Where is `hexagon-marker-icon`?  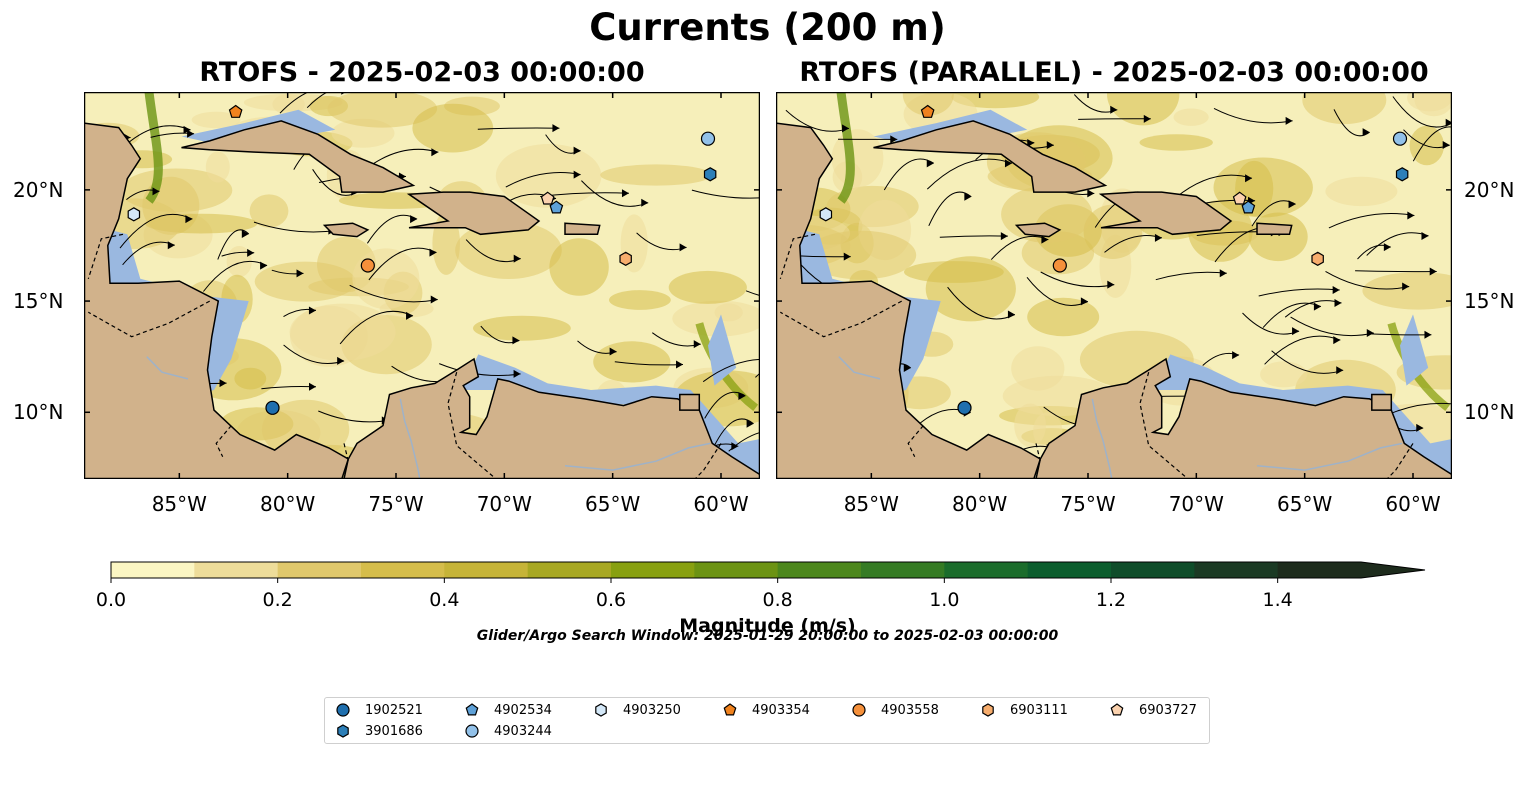 hexagon-marker-icon is located at coordinates (988, 710).